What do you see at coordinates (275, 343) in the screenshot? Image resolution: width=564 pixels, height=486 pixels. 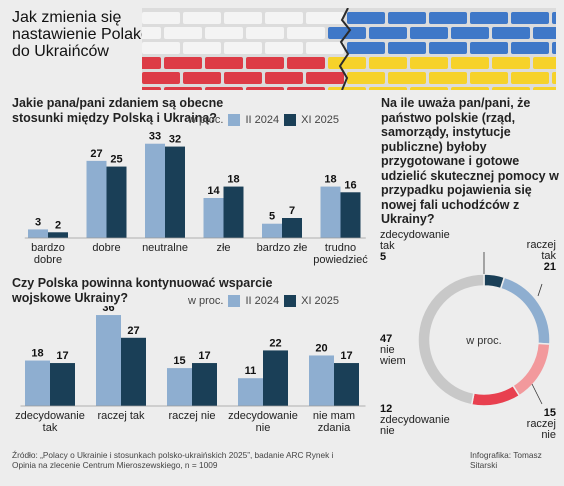 I see `bar-value-label: 22` at bounding box center [275, 343].